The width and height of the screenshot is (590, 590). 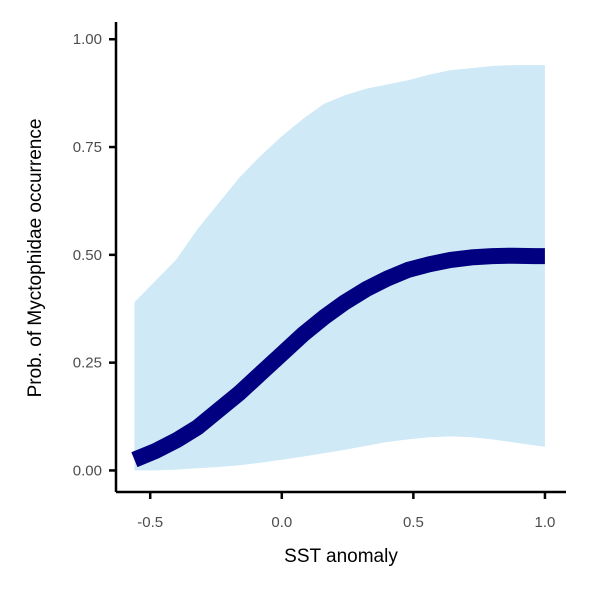 What do you see at coordinates (35, 258) in the screenshot?
I see `y-axis-title: Prob. of Myctophidae occurrence` at bounding box center [35, 258].